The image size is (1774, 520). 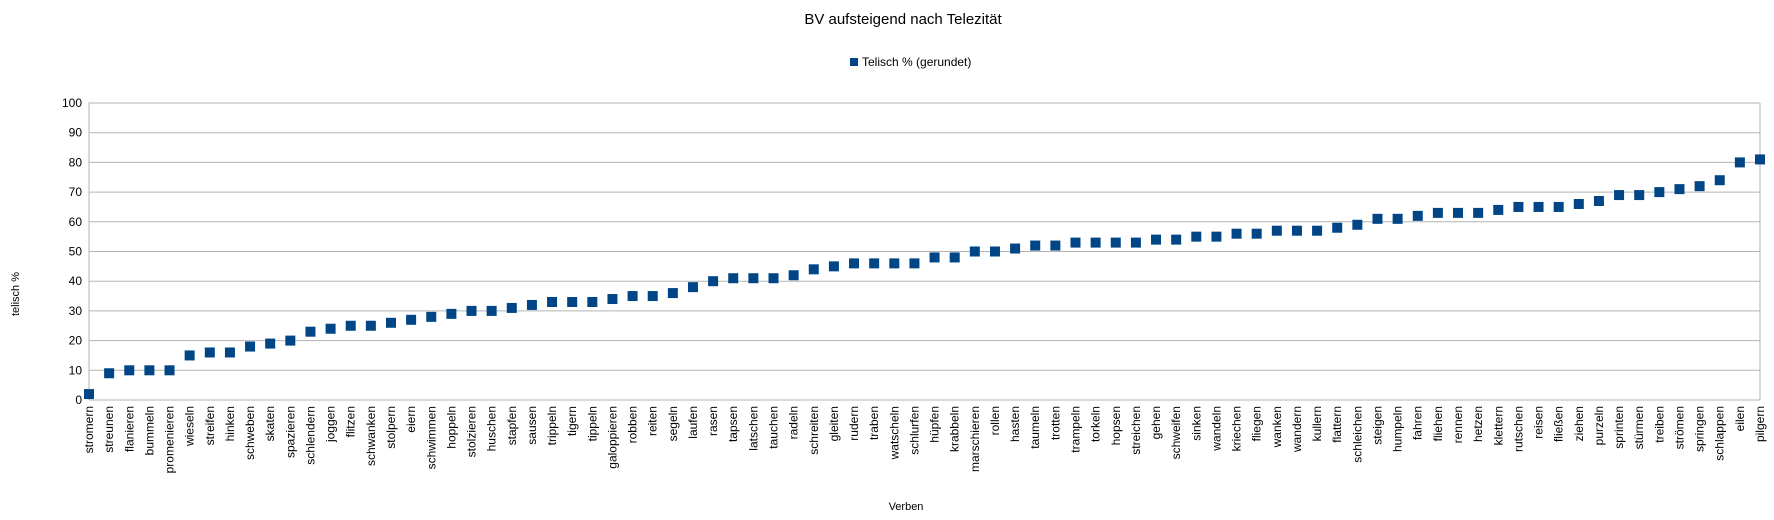 What do you see at coordinates (511, 307) in the screenshot?
I see `data-point-stapfen` at bounding box center [511, 307].